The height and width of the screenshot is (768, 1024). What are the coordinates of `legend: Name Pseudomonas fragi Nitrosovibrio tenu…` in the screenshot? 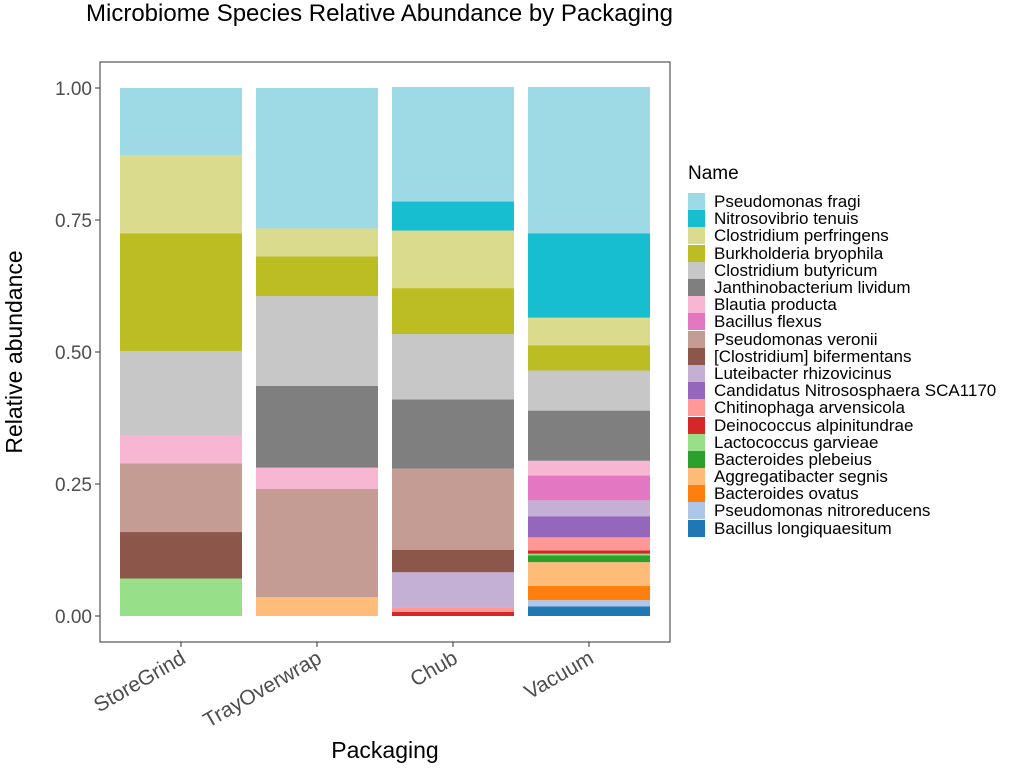 It's located at (842, 350).